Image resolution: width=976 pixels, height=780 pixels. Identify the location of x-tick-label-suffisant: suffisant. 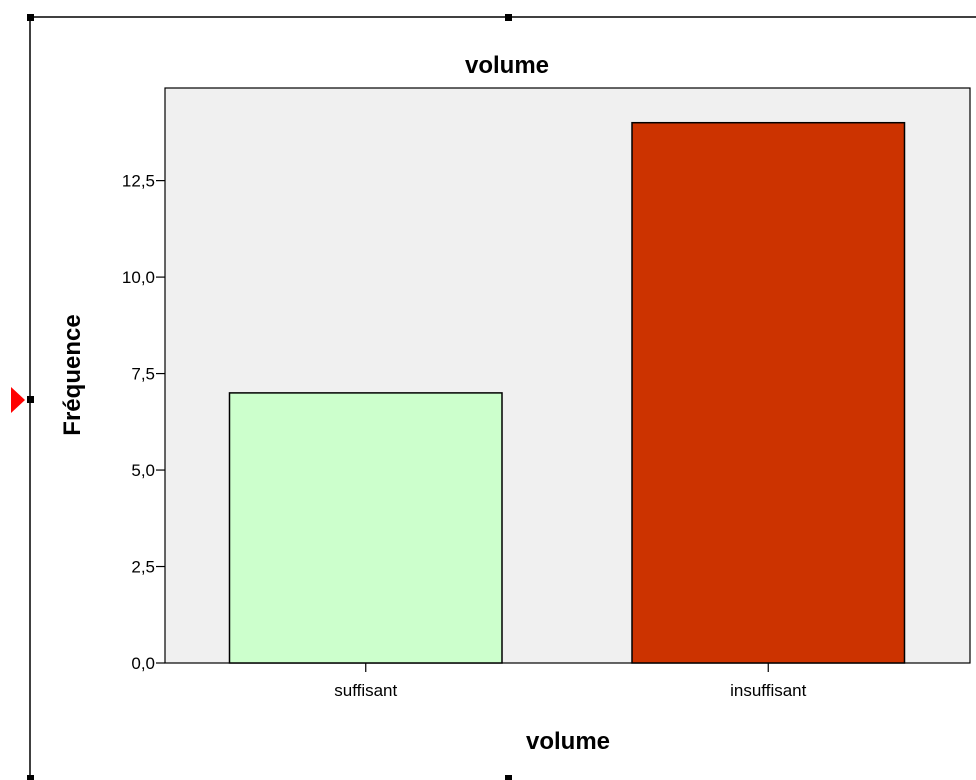
(365, 690).